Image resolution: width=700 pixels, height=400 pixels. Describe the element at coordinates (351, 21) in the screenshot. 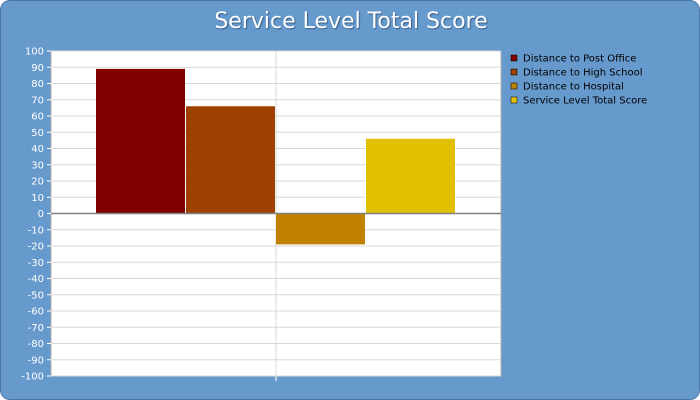

I see `chart-title: Service Level Total Score` at that location.